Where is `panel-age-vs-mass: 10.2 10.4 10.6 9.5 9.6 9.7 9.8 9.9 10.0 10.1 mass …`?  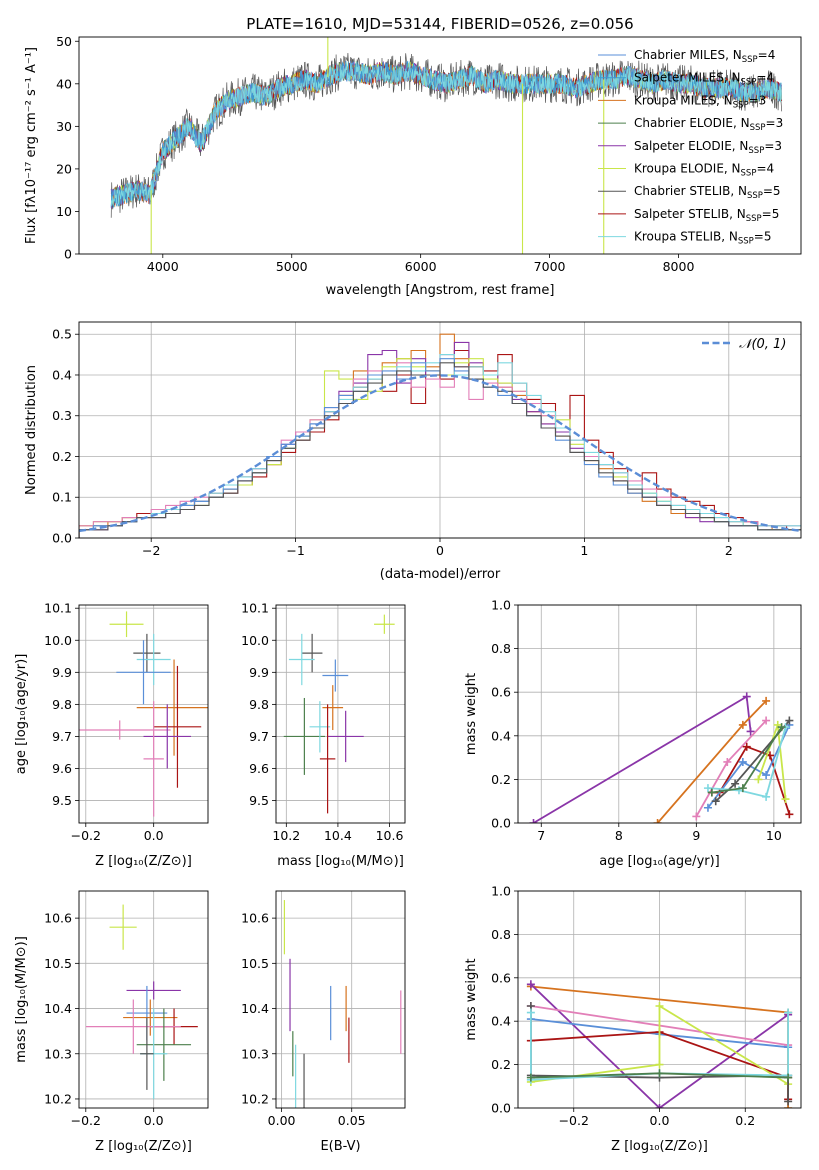
panel-age-vs-mass: 10.2 10.4 10.6 9.5 9.6 9.7 9.8 9.9 10.0 10.1 mass … is located at coordinates (323, 735).